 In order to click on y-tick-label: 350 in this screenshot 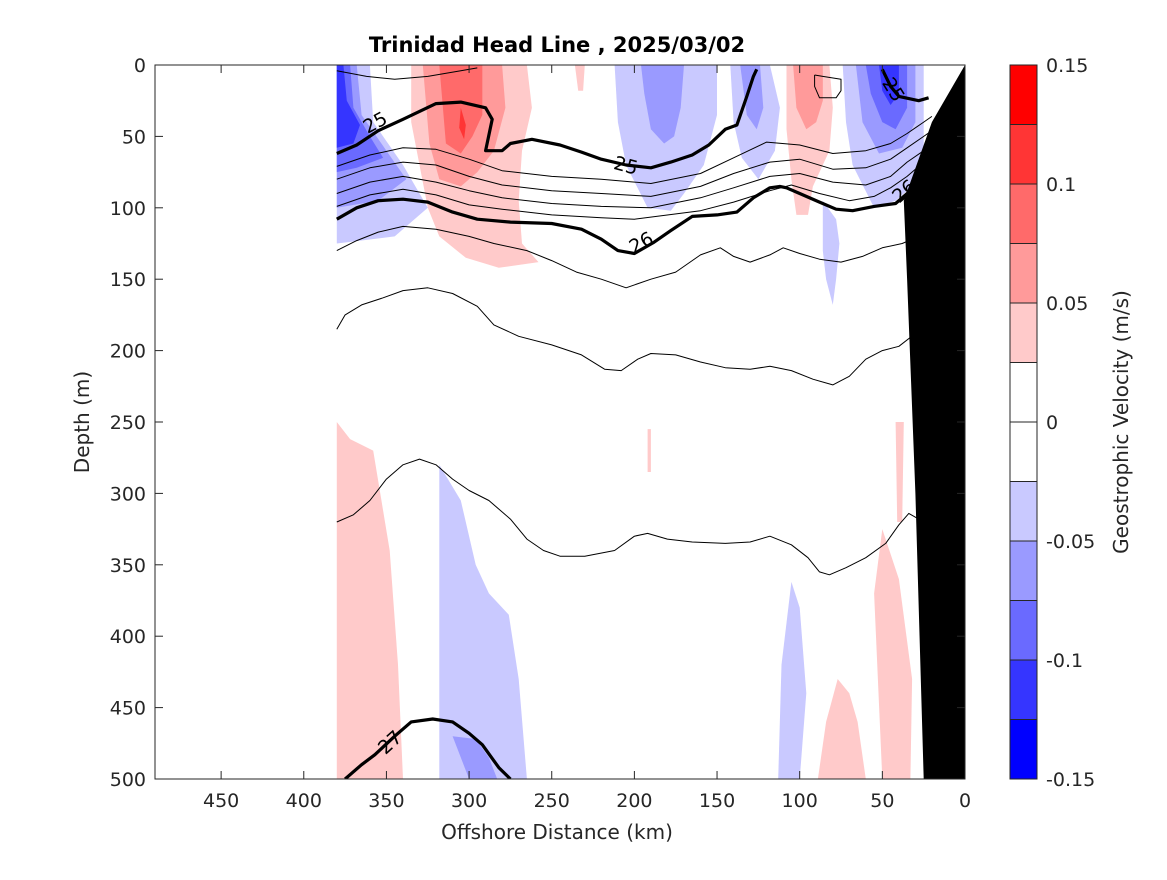, I will do `click(128, 566)`.